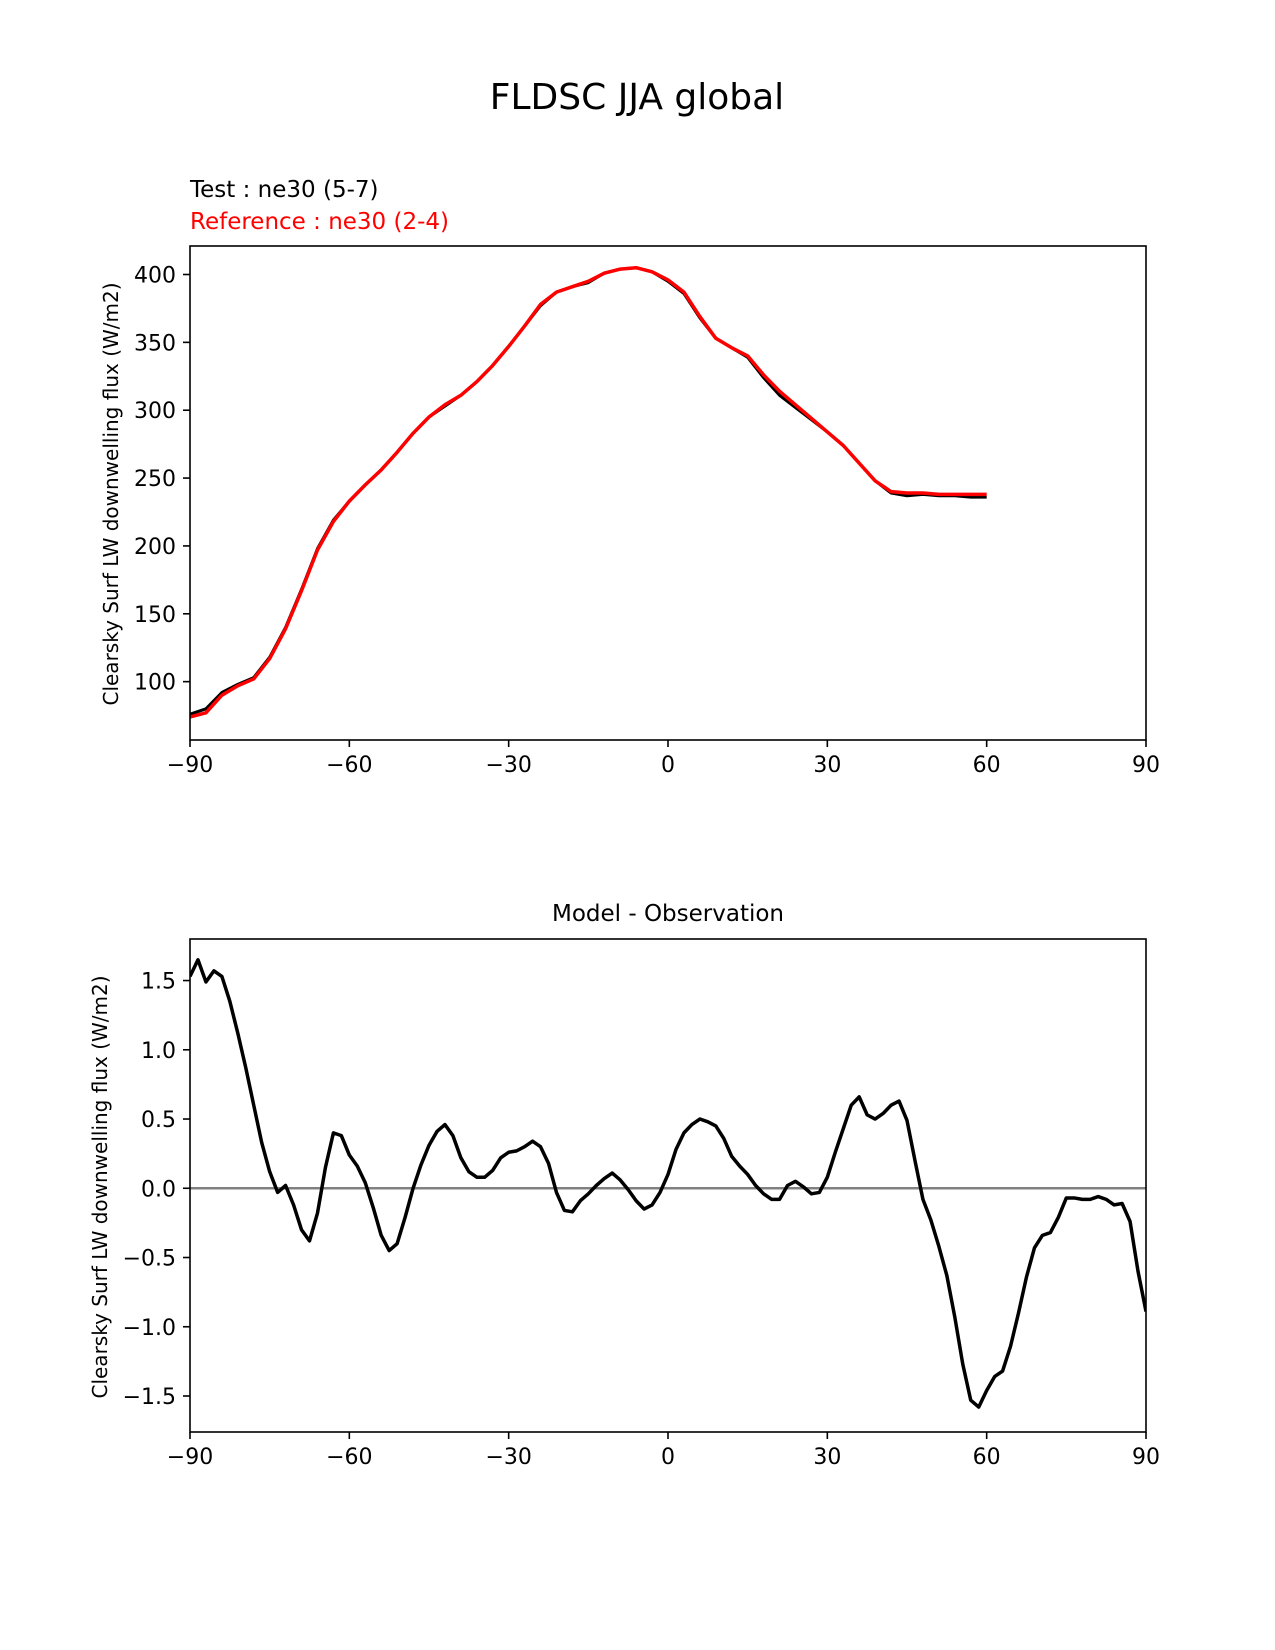 The width and height of the screenshot is (1275, 1650). What do you see at coordinates (349, 1457) in the screenshot?
I see `bottom-xtick-label: −60` at bounding box center [349, 1457].